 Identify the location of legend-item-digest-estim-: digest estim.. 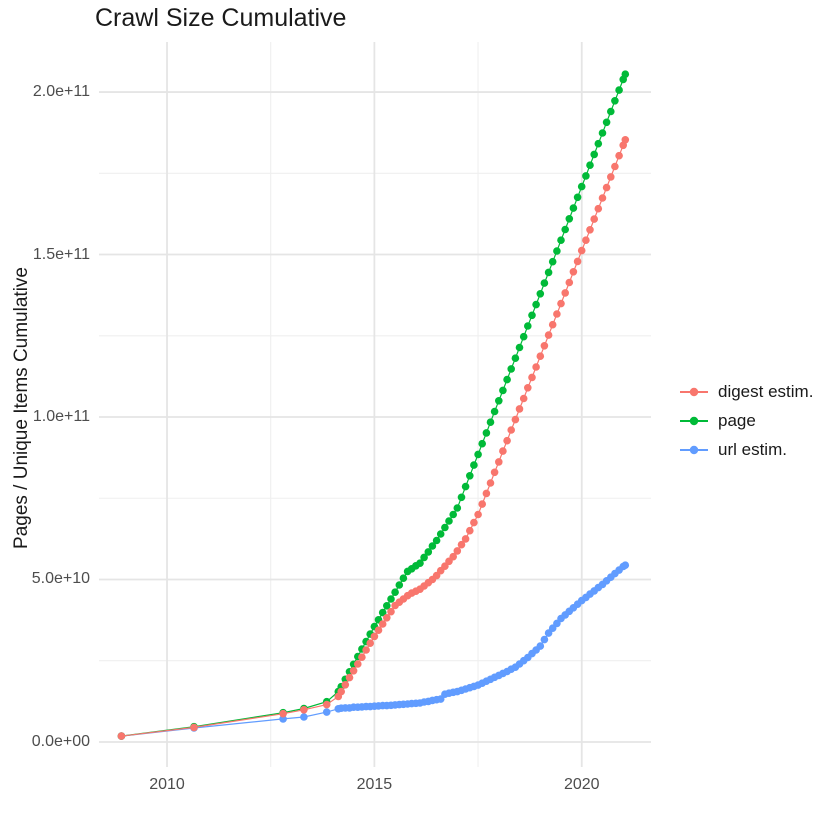
(746, 392).